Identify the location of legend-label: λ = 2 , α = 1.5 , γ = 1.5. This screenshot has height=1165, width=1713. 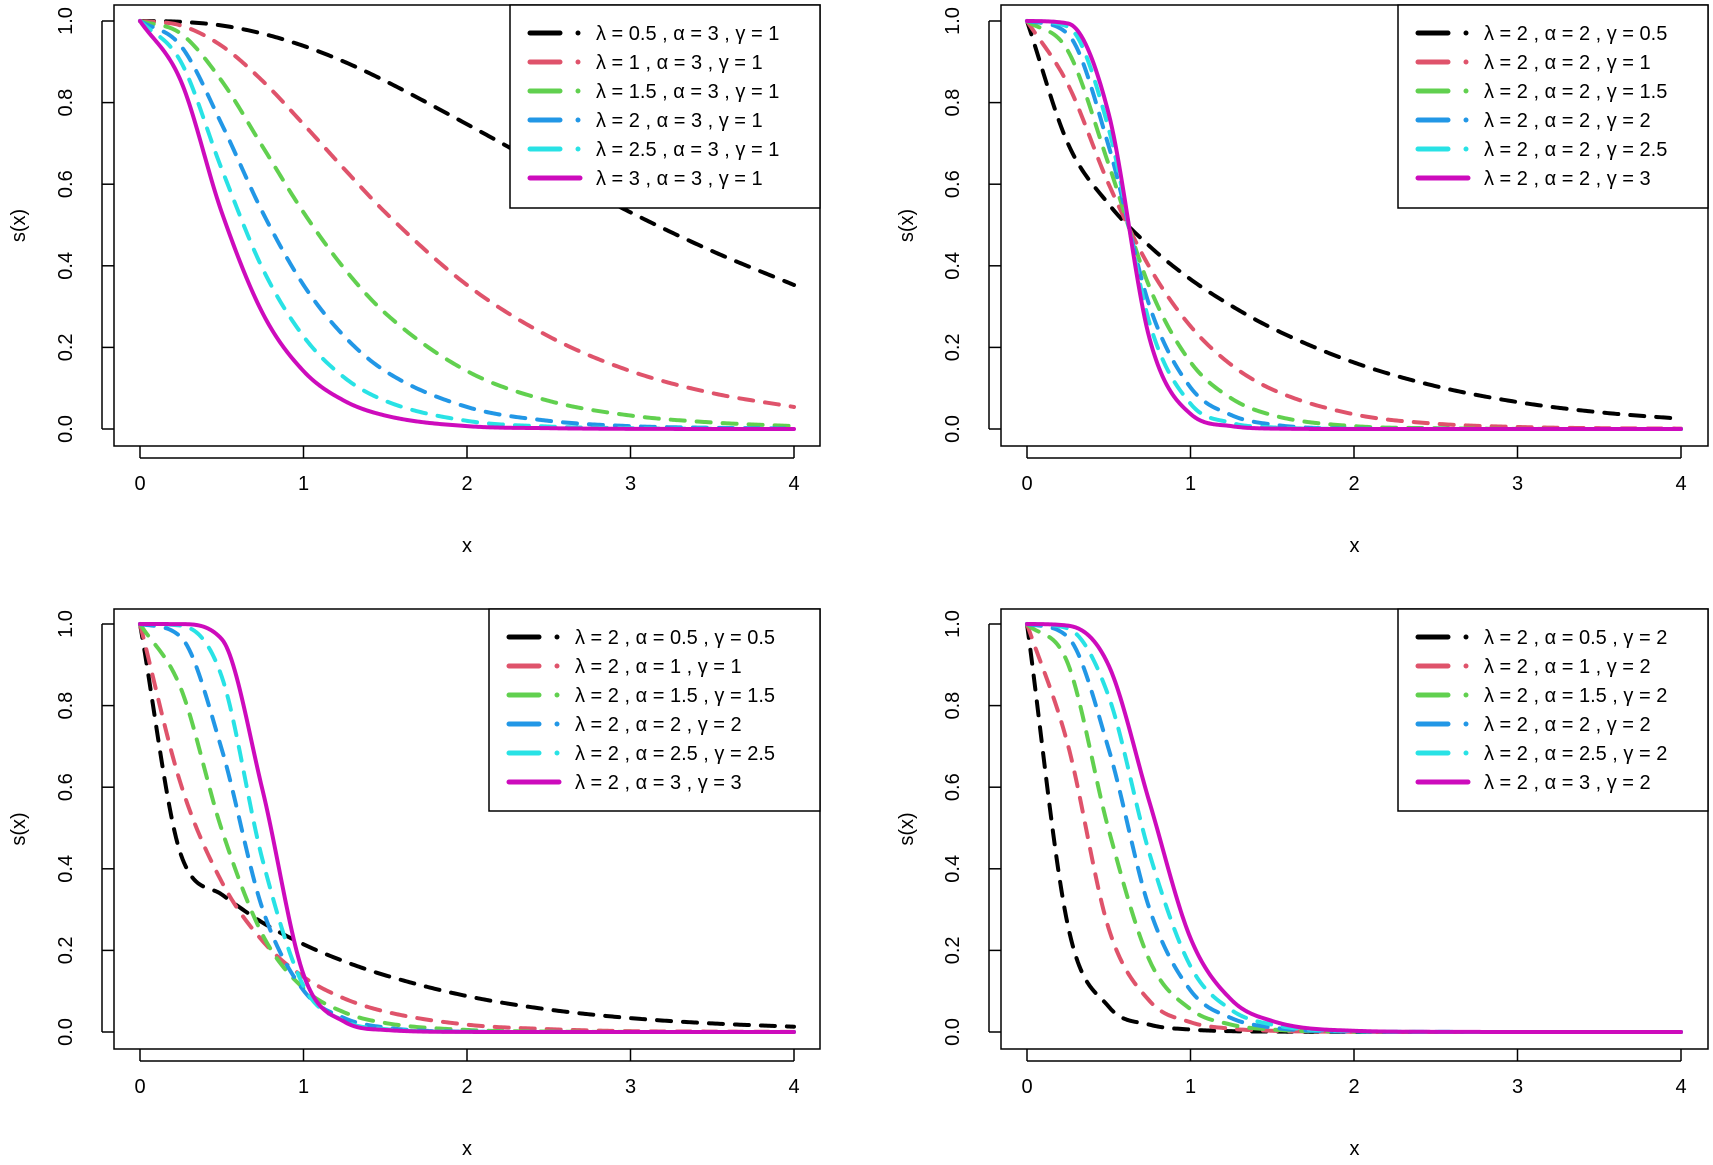
(675, 696).